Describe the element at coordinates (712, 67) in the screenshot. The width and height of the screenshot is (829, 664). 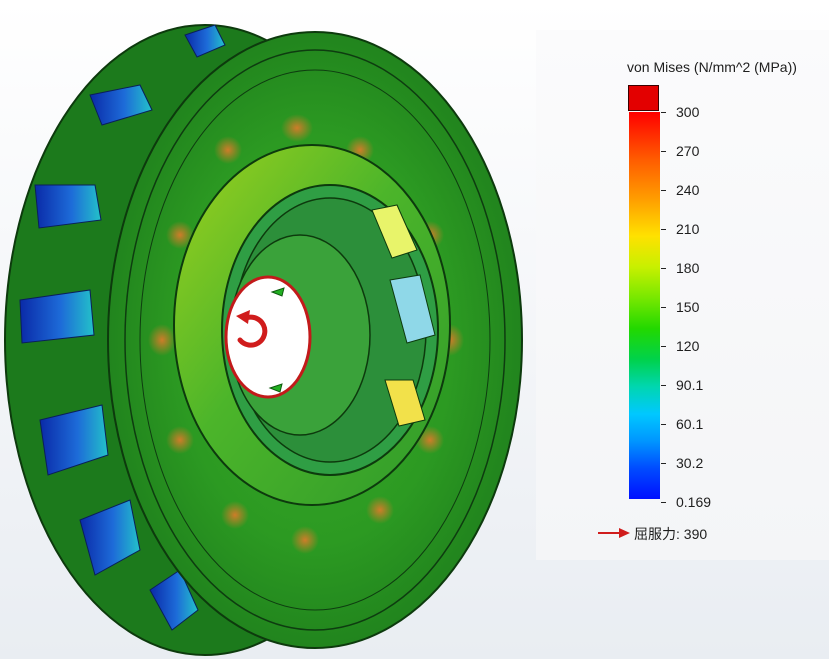
I see `legend-title: von Mises (N/mm^2 (MPa))` at that location.